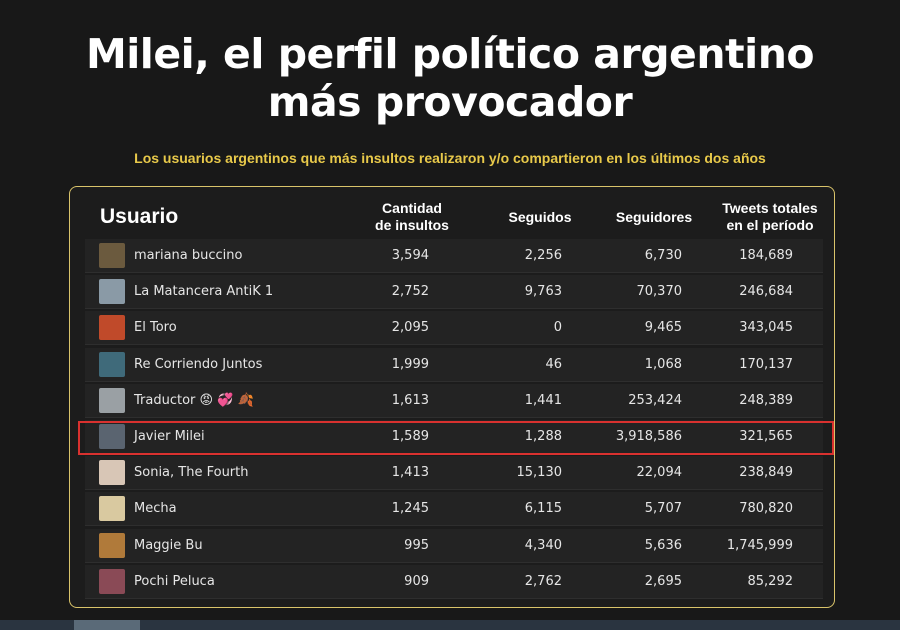 This screenshot has height=630, width=900. I want to click on column-header-insults-line2: de insultos, so click(412, 225).